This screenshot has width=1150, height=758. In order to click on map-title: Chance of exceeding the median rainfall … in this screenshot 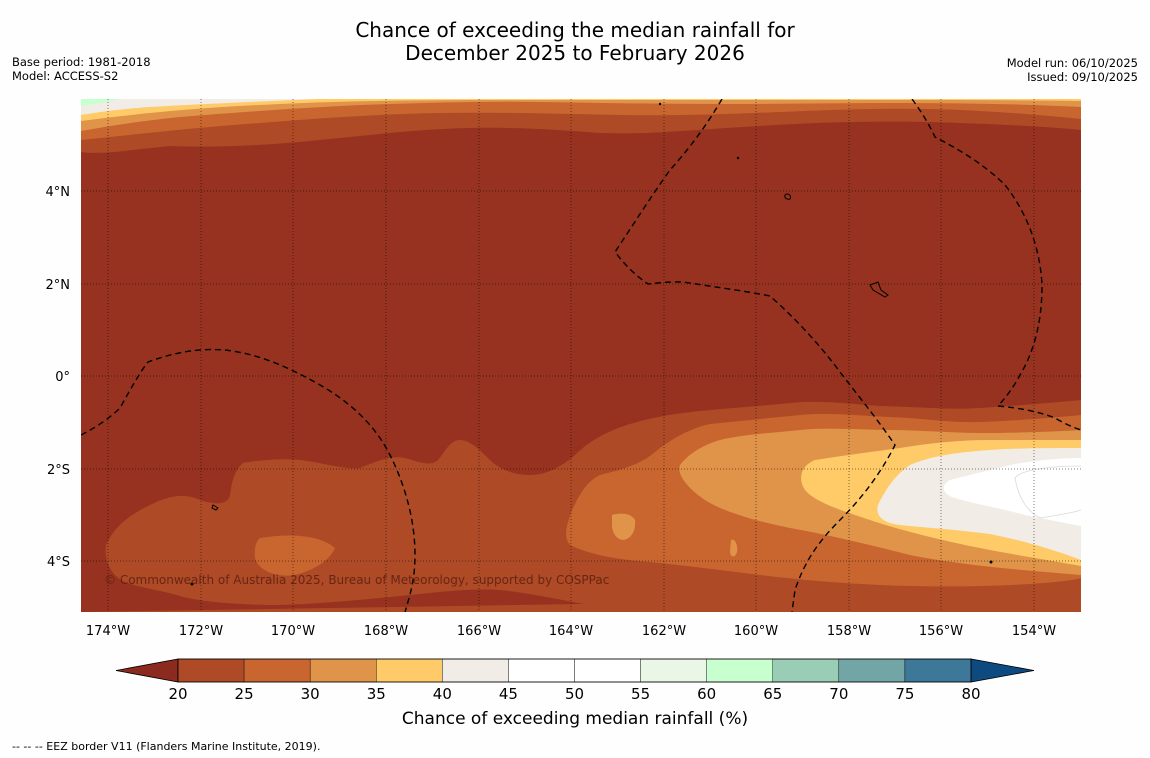, I will do `click(575, 42)`.